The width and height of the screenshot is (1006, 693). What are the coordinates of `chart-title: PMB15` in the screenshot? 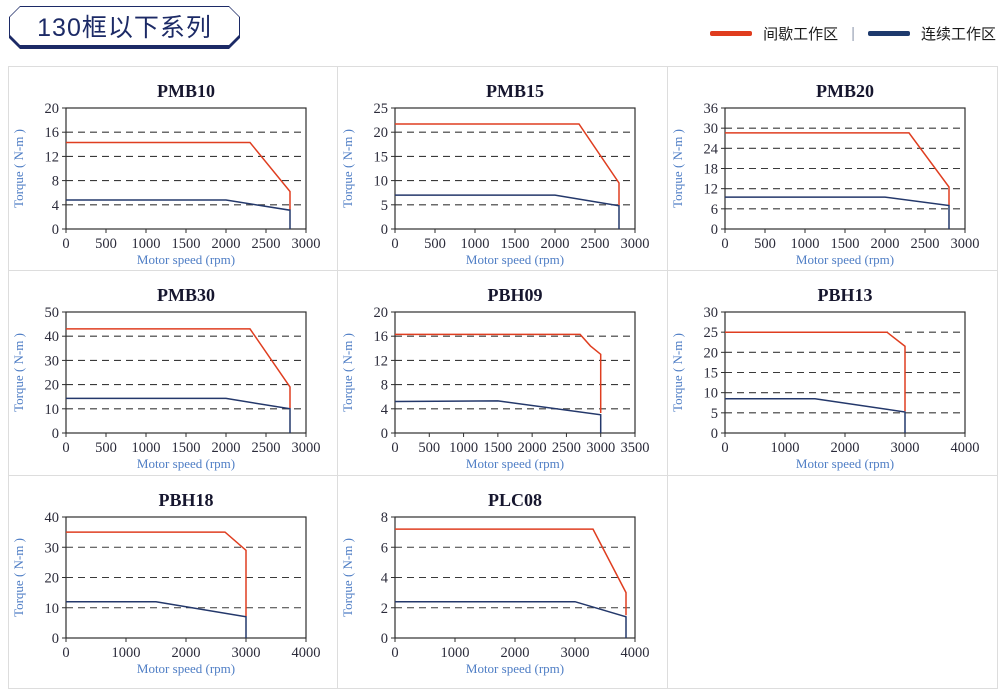 It's located at (515, 91).